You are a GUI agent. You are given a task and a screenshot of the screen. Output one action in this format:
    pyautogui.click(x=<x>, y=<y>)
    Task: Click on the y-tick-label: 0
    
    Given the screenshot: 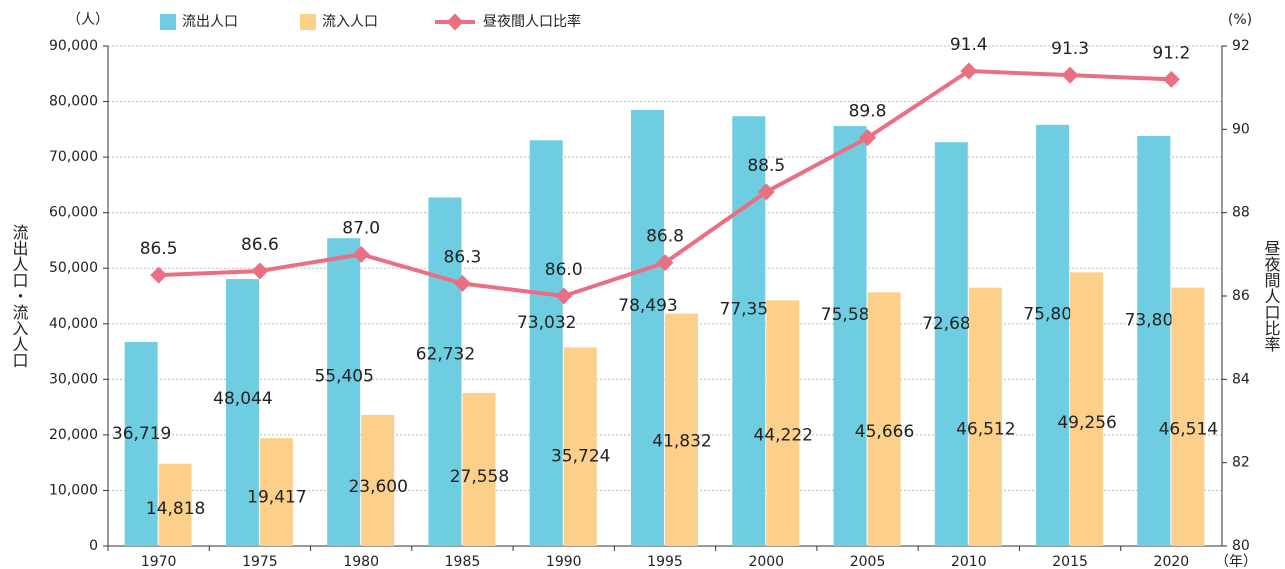 What is the action you would take?
    pyautogui.click(x=93, y=546)
    